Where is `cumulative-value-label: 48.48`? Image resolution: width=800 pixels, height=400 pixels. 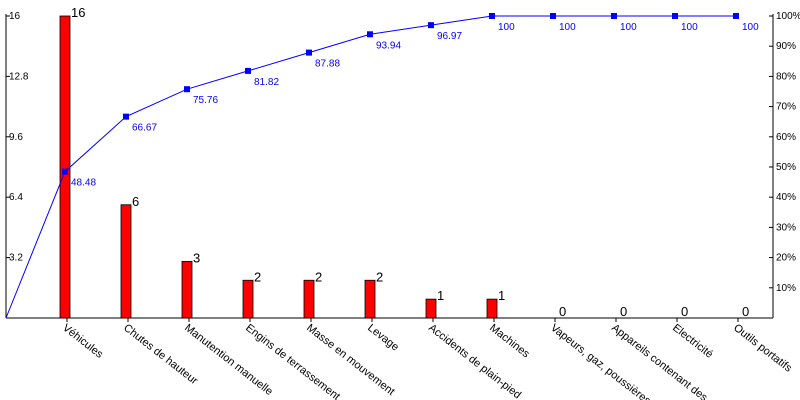
cumulative-value-label: 48.48 is located at coordinates (83, 183).